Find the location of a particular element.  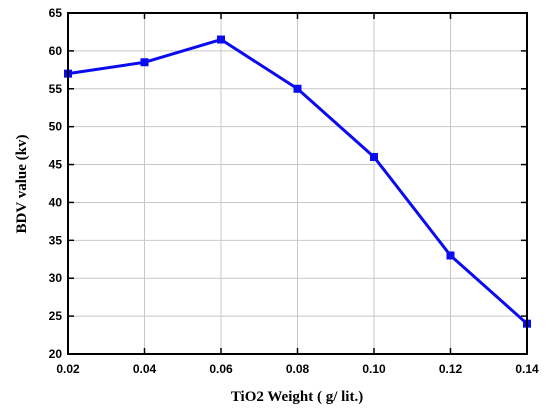

y-tick-label: 20 is located at coordinates (56, 354).